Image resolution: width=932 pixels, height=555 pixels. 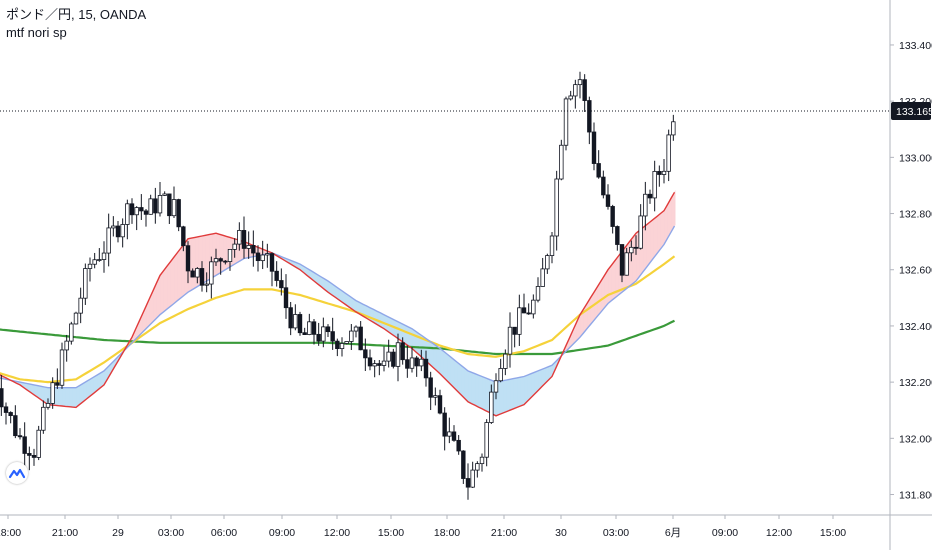 I want to click on current-price-label: 133.165, so click(x=914, y=112).